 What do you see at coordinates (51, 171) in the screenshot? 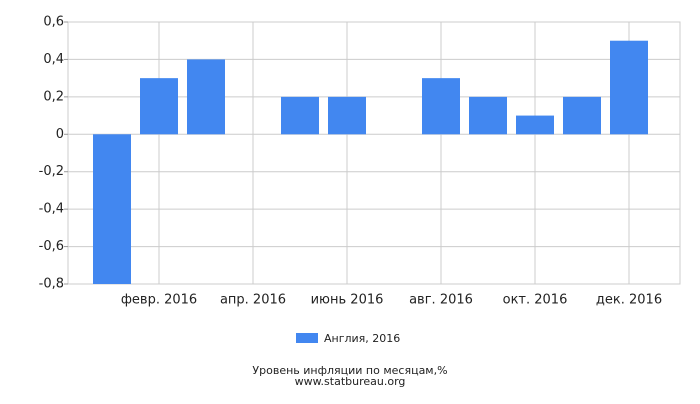
I see `y-tick-label: -0,2` at bounding box center [51, 171].